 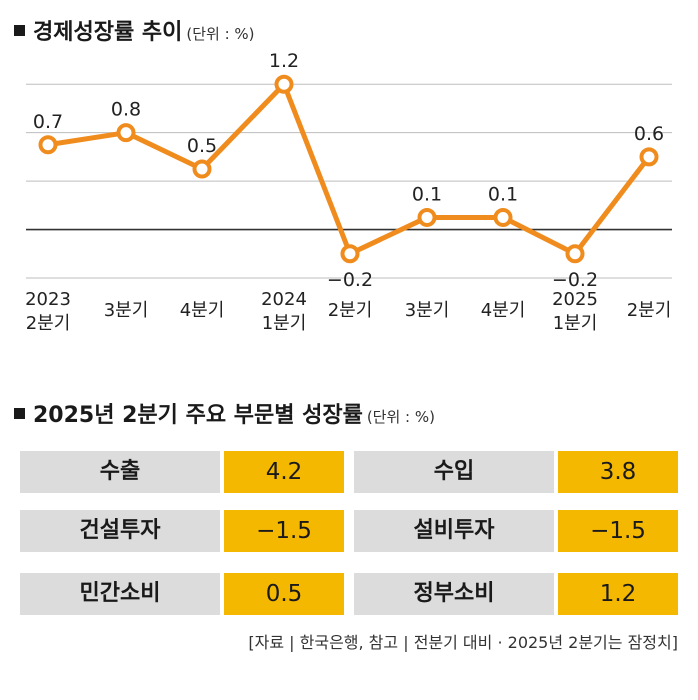 I want to click on data-label: 0.8, so click(x=126, y=110).